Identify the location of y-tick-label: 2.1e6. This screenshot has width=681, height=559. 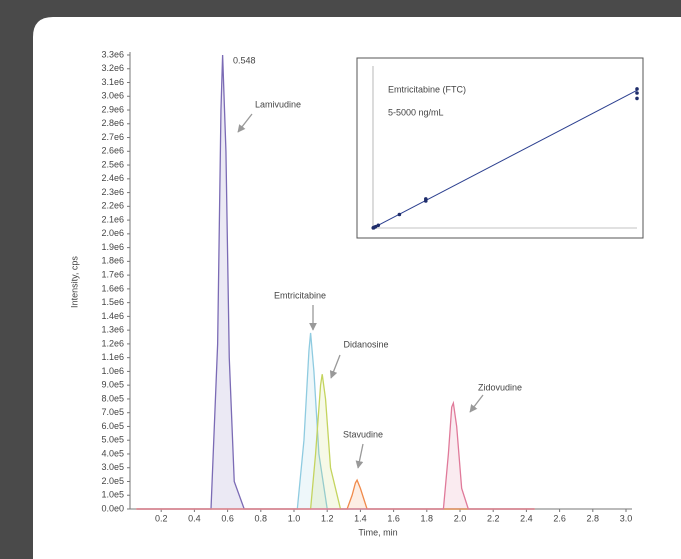
(112, 219).